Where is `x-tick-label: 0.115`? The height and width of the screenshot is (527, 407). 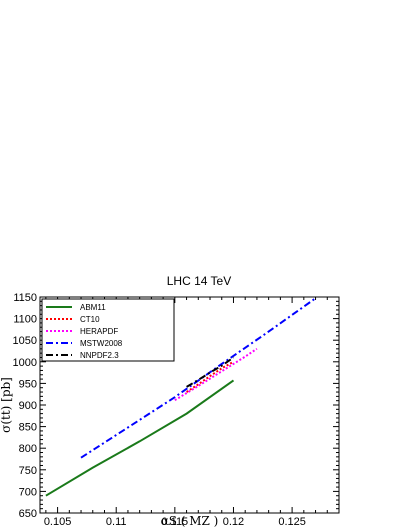
x-tick-label: 0.115 is located at coordinates (174, 521).